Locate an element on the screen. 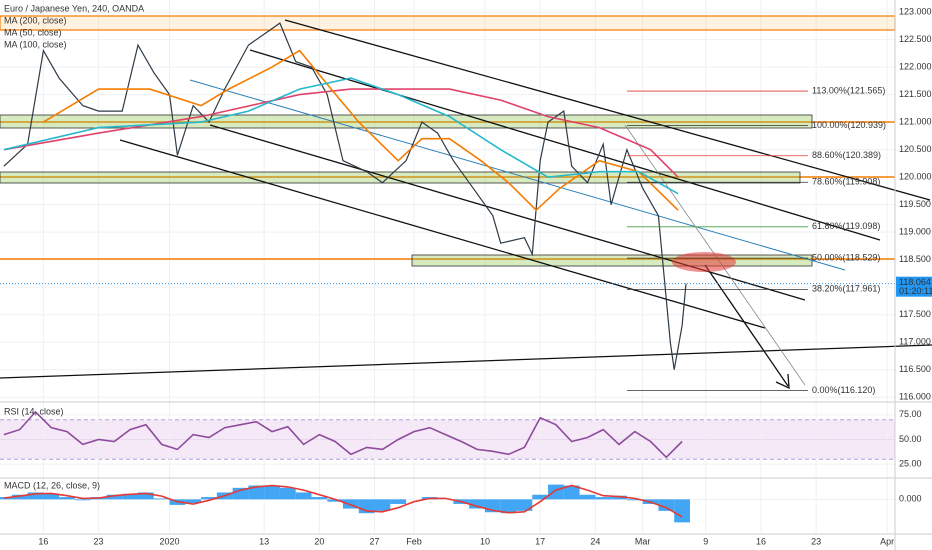 The height and width of the screenshot is (550, 932). y-tick-label: 118.500 is located at coordinates (915, 259).